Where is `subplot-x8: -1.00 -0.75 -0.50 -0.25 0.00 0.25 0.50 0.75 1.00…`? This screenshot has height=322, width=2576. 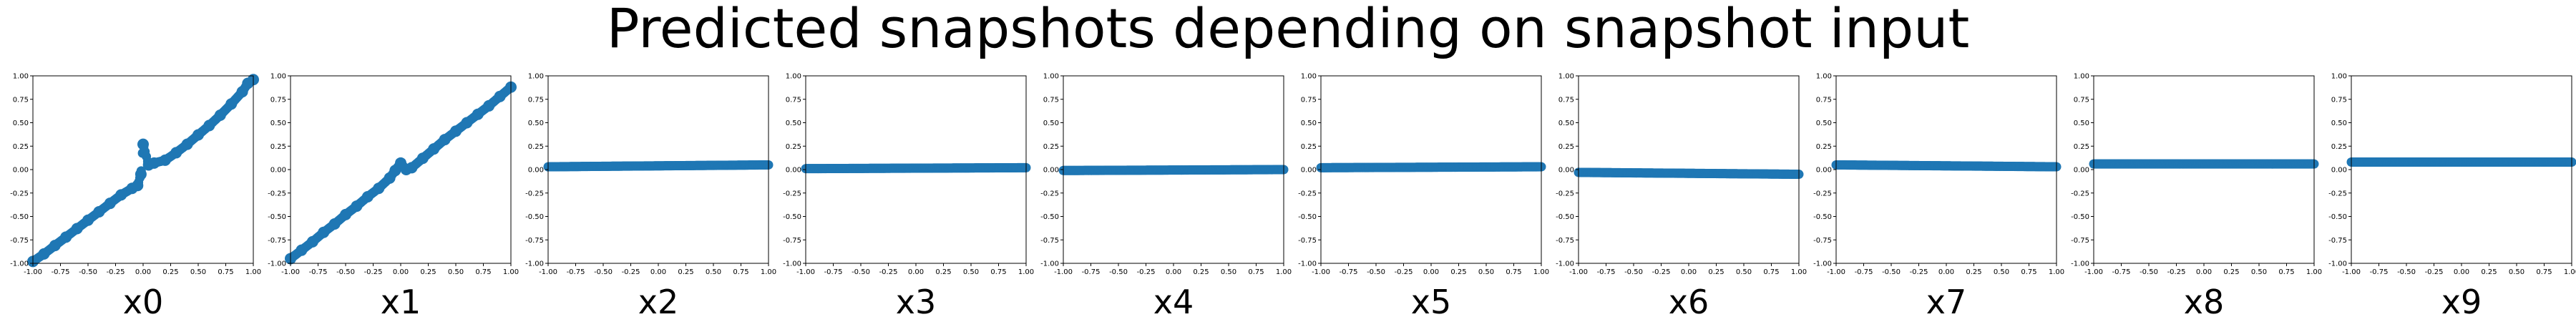
subplot-x8: -1.00 -0.75 -0.50 -0.25 0.00 0.25 0.50 0.75 1.00… is located at coordinates (2196, 197).